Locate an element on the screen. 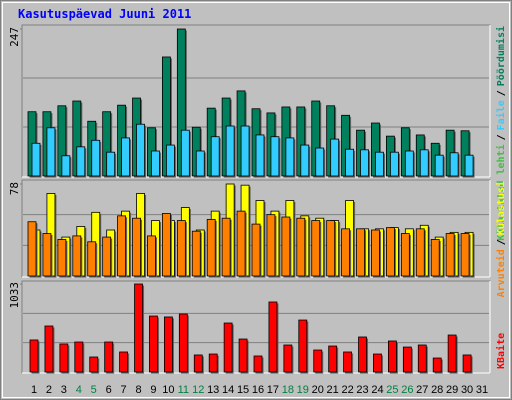  x-tick-label: 15 is located at coordinates (243, 390).